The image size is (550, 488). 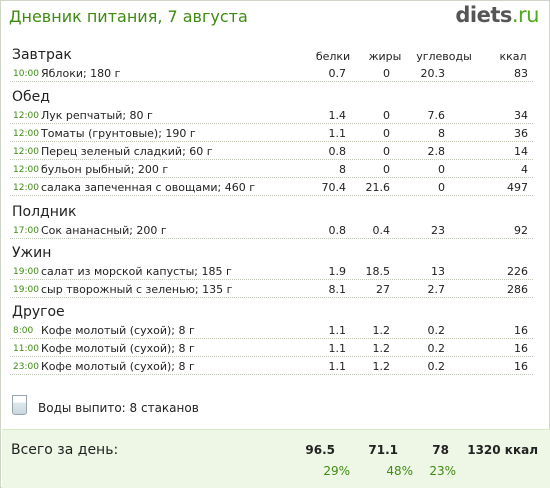 I want to click on carbs-value: 7.6, so click(x=436, y=115).